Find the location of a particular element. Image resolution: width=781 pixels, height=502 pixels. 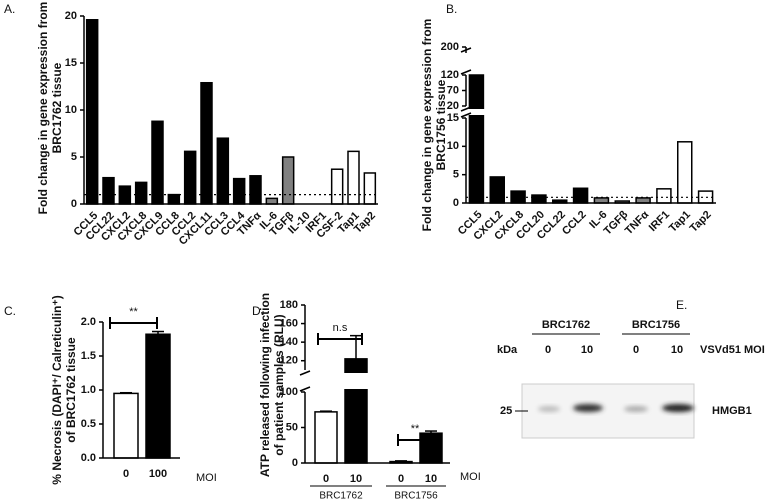

y-tick-label: 160 is located at coordinates (289, 323).